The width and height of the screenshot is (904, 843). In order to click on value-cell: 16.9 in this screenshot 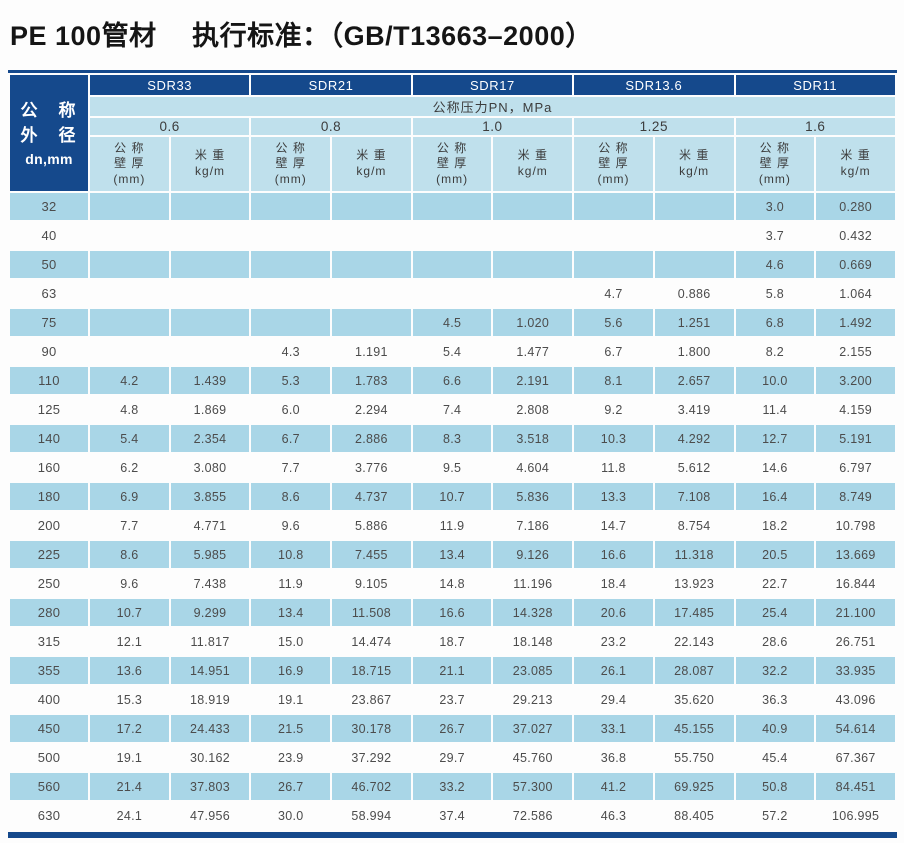, I will do `click(291, 670)`.